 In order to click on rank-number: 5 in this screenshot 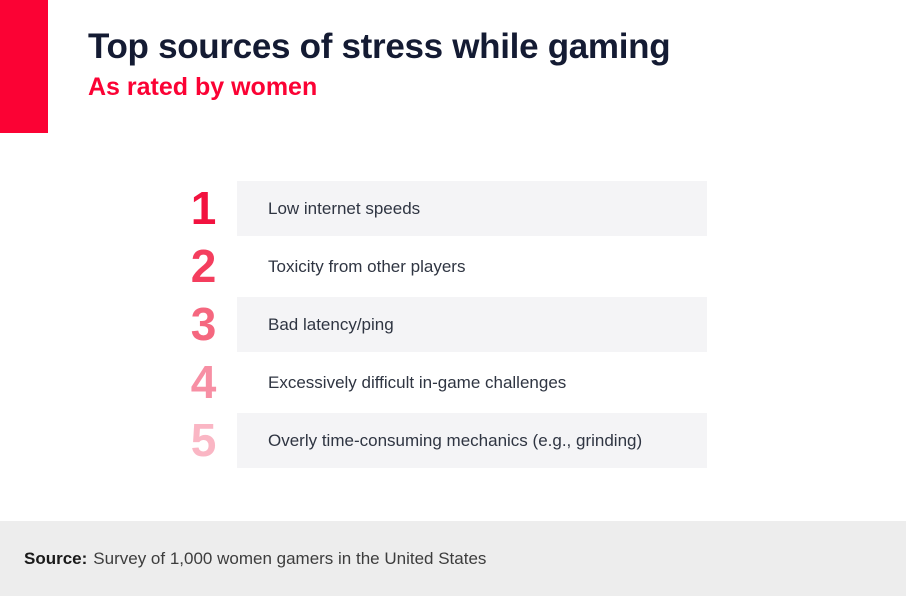, I will do `click(203, 440)`.